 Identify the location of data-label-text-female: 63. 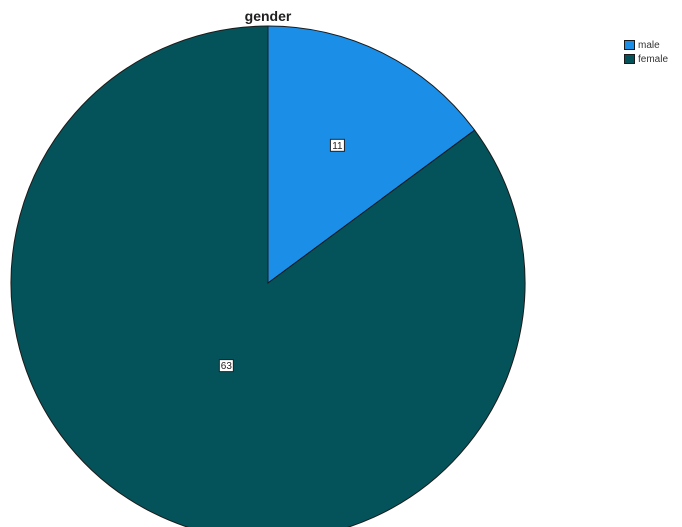
(227, 366).